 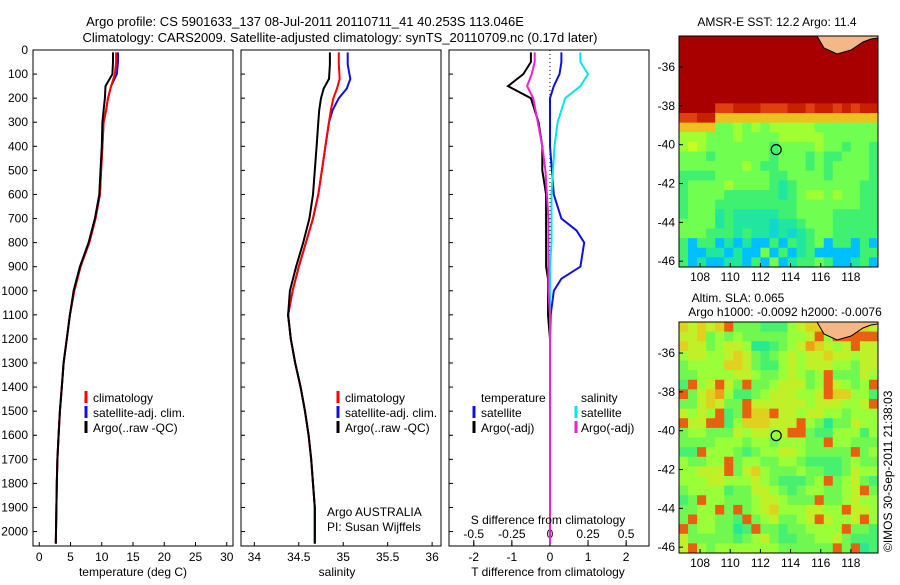 I want to click on depth-tick-label: 1600, so click(x=14, y=435).